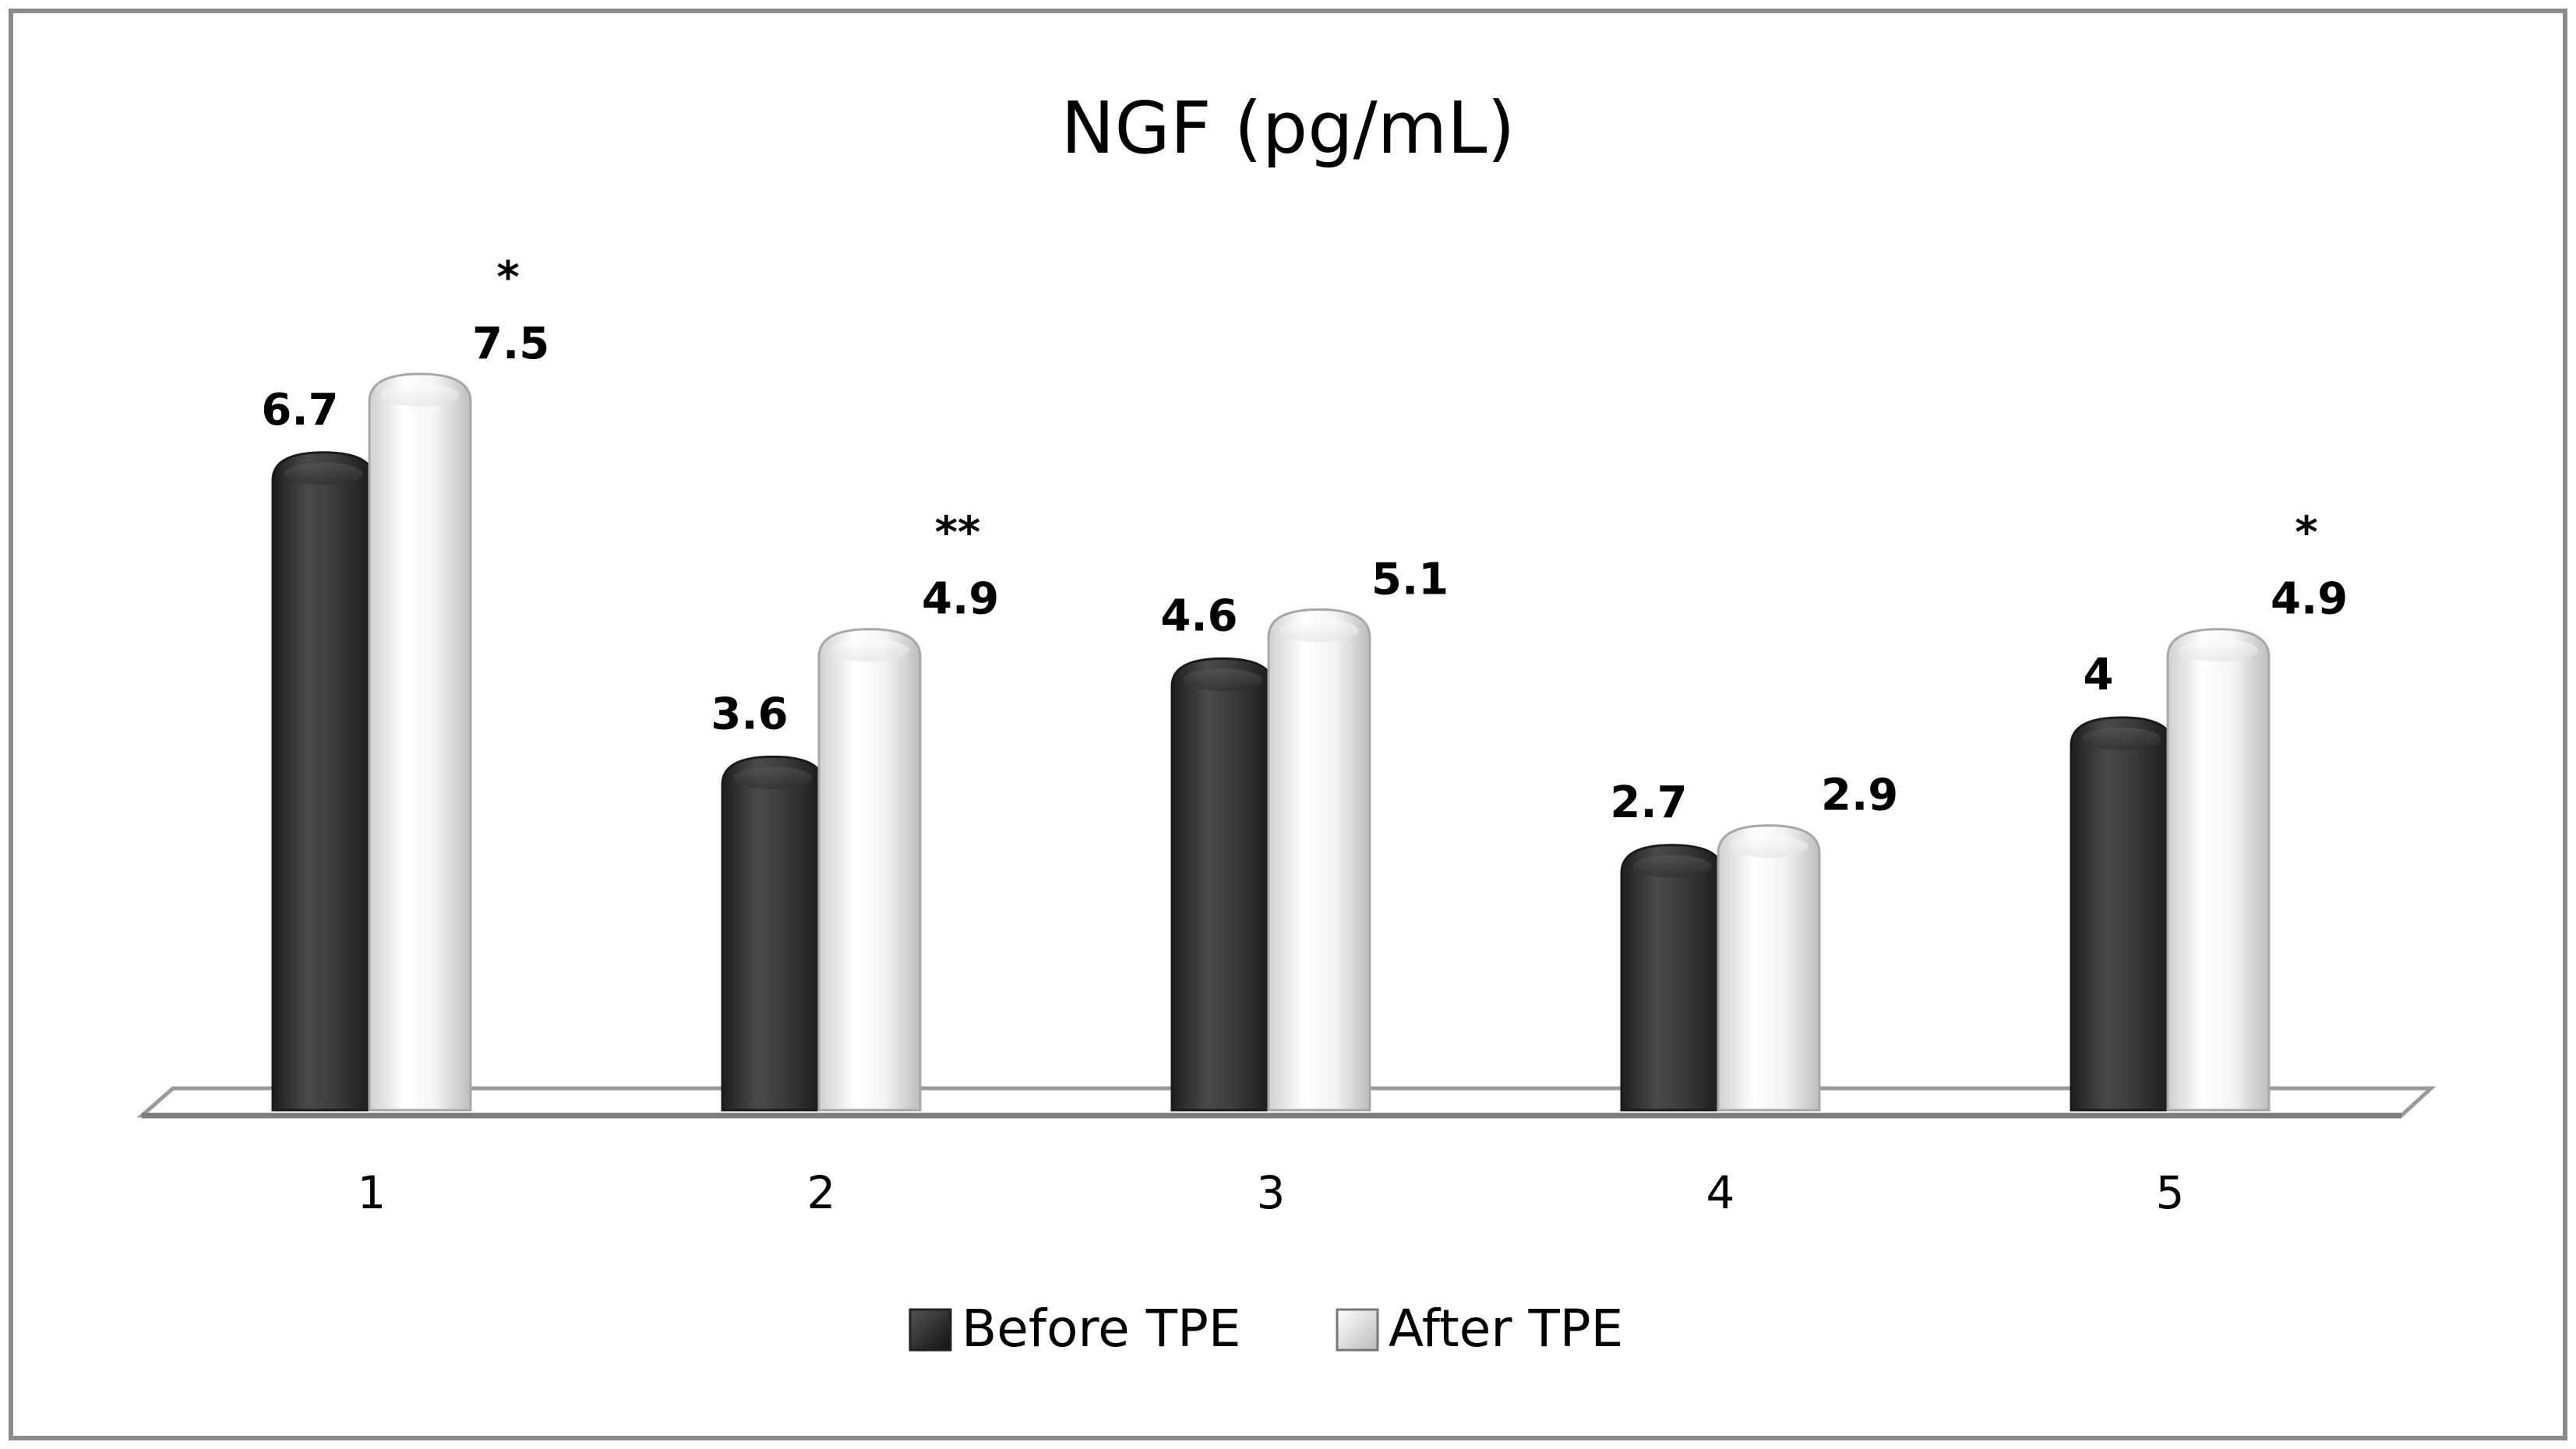 The image size is (2576, 1449). What do you see at coordinates (2099, 675) in the screenshot?
I see `data-label-before-5: 4` at bounding box center [2099, 675].